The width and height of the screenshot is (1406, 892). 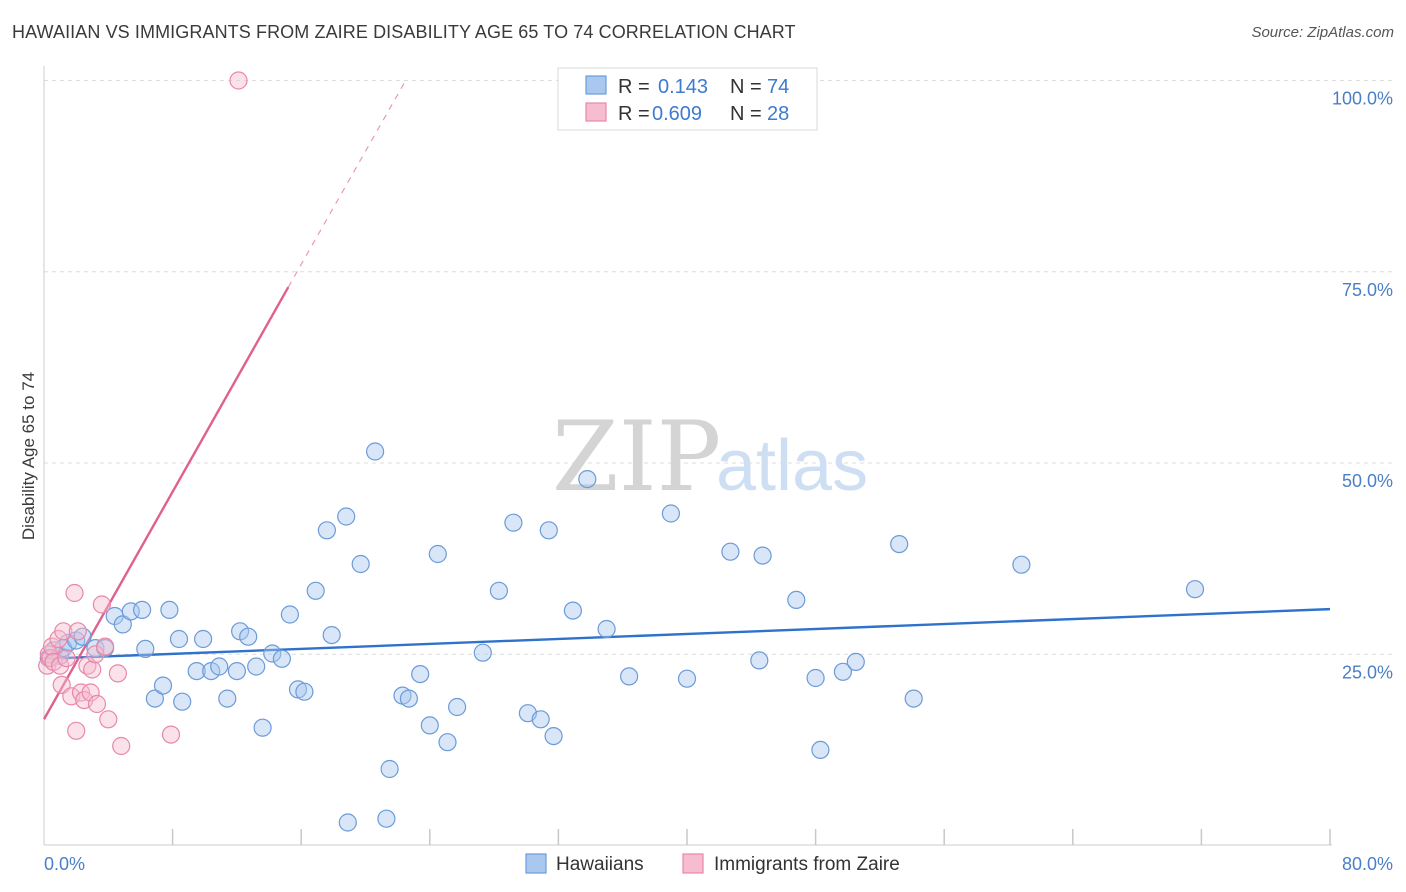 I want to click on watermark: ZIP atlas, so click(x=710, y=457).